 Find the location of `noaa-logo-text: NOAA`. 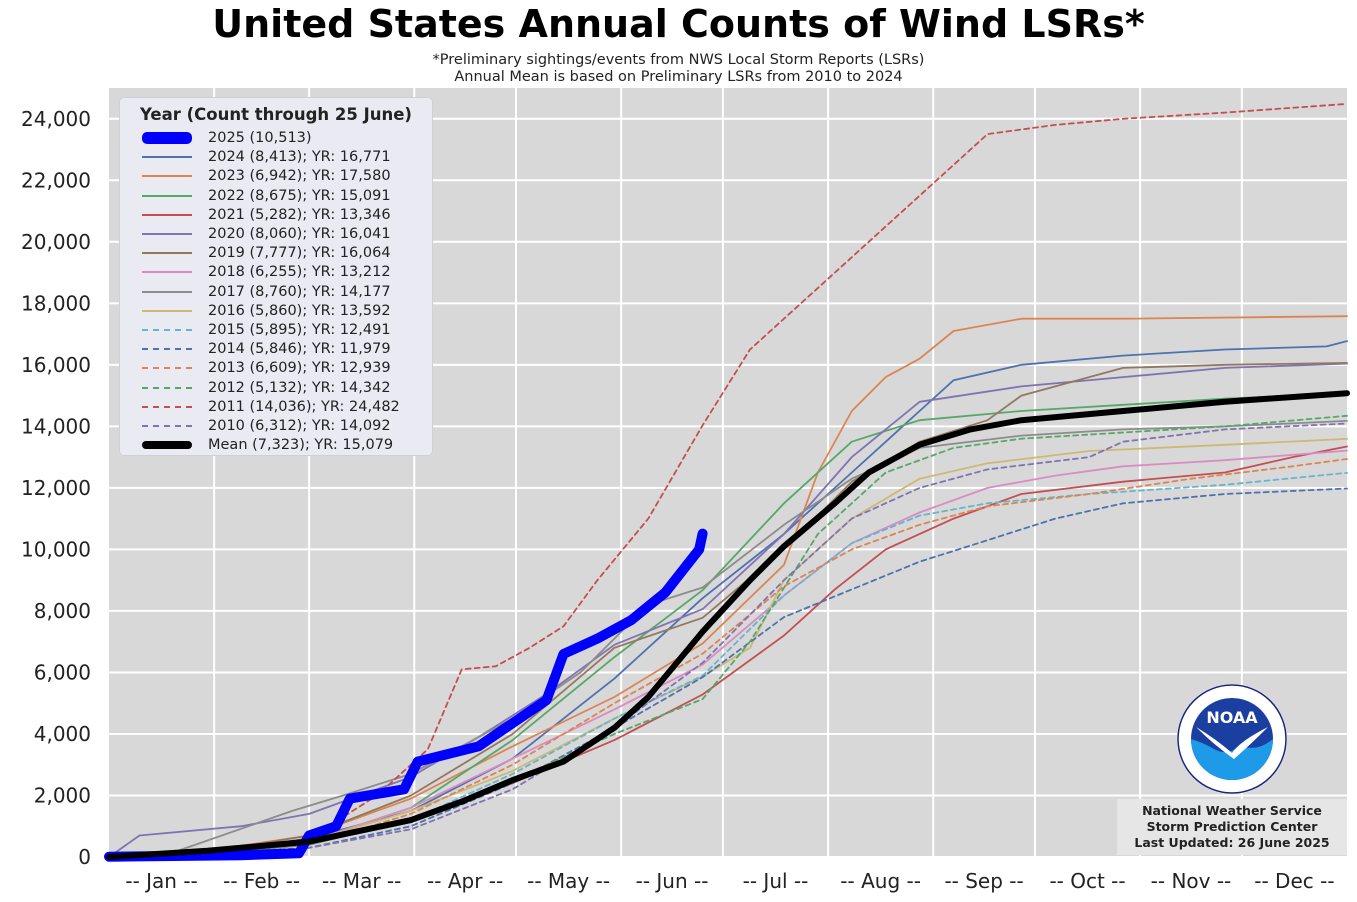

noaa-logo-text: NOAA is located at coordinates (1232, 717).